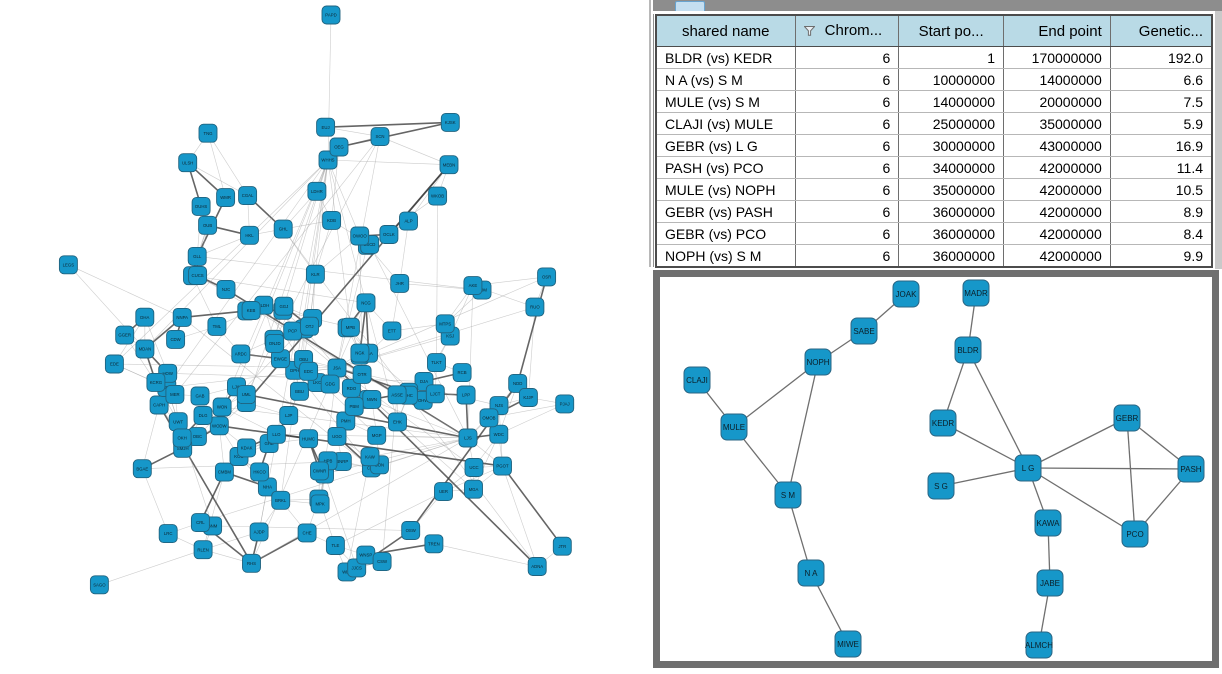 This screenshot has width=1222, height=674. Describe the element at coordinates (176, 339) in the screenshot. I see `graph-node: CDW` at that location.